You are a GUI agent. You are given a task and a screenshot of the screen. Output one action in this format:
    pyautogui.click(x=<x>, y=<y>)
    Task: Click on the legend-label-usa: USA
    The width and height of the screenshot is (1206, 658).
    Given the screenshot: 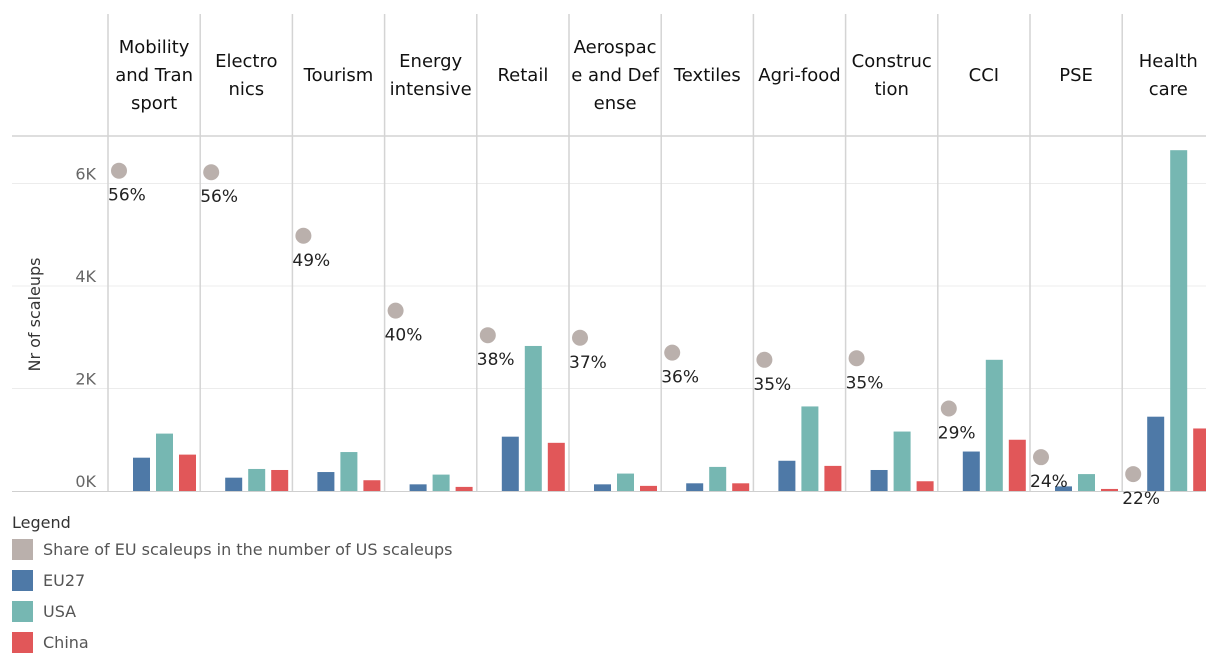 What is the action you would take?
    pyautogui.click(x=60, y=611)
    